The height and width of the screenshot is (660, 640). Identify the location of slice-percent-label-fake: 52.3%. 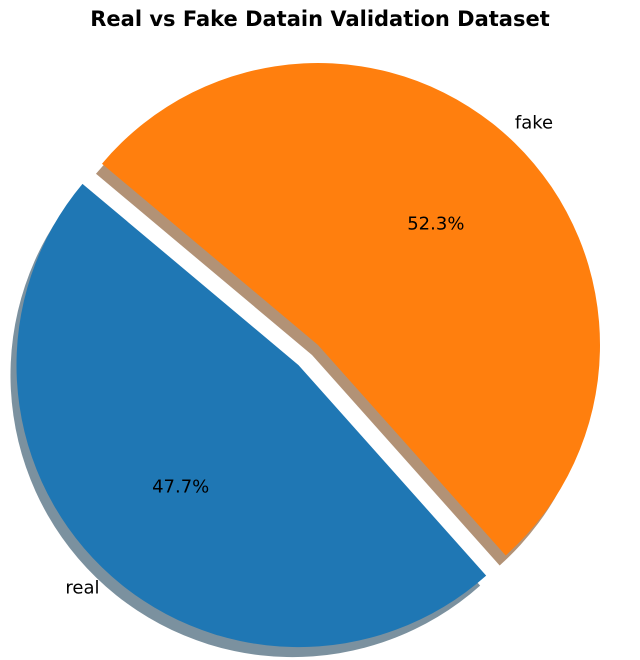
(435, 224).